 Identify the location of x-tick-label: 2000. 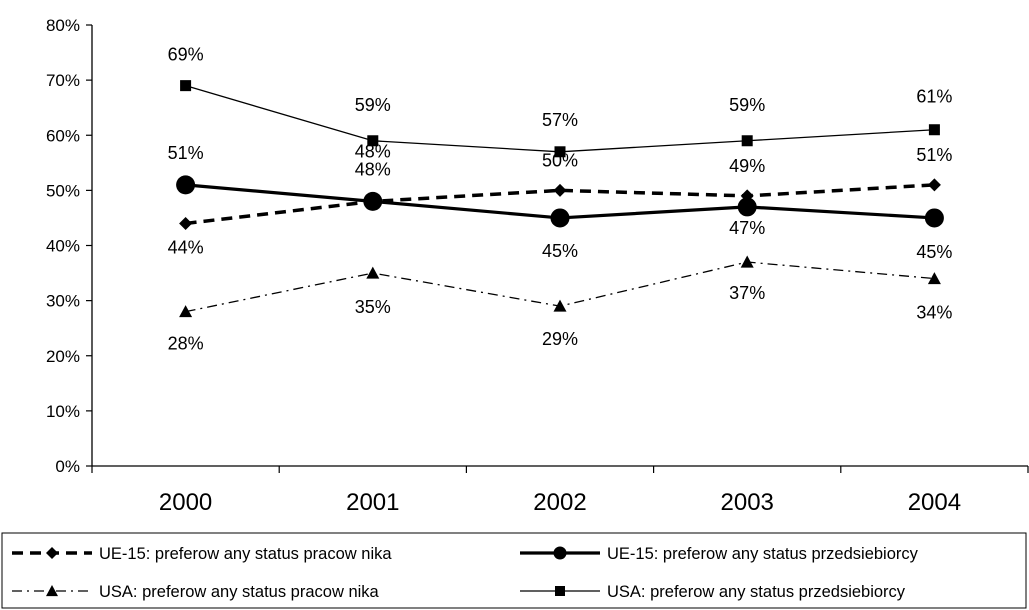
(185, 502).